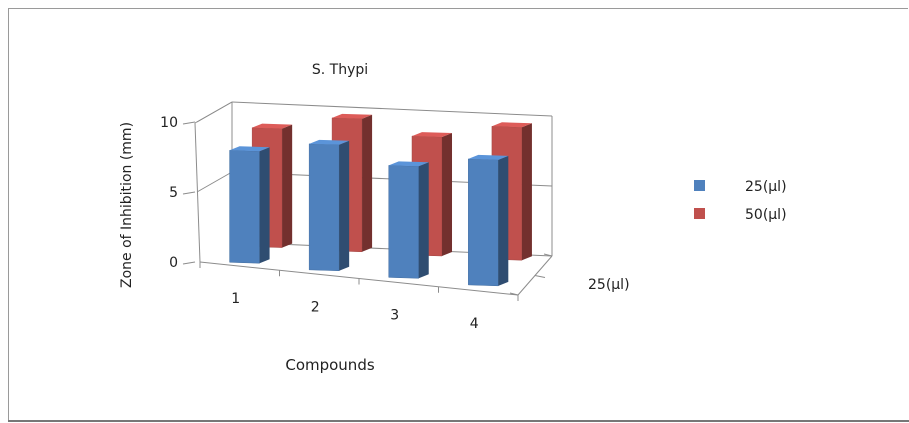 This screenshot has height=423, width=909. I want to click on x-tick-label: 2, so click(315, 307).